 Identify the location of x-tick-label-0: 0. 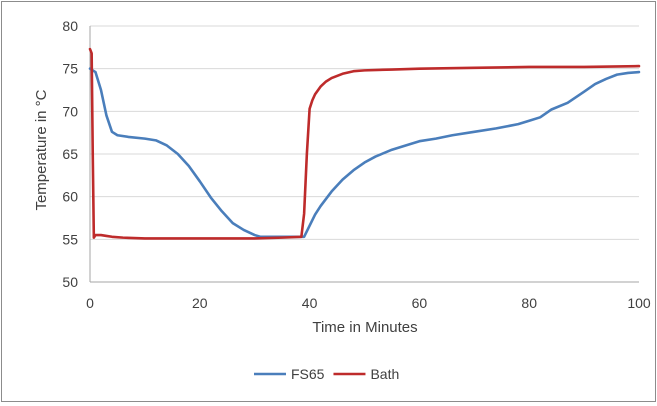
(90, 303).